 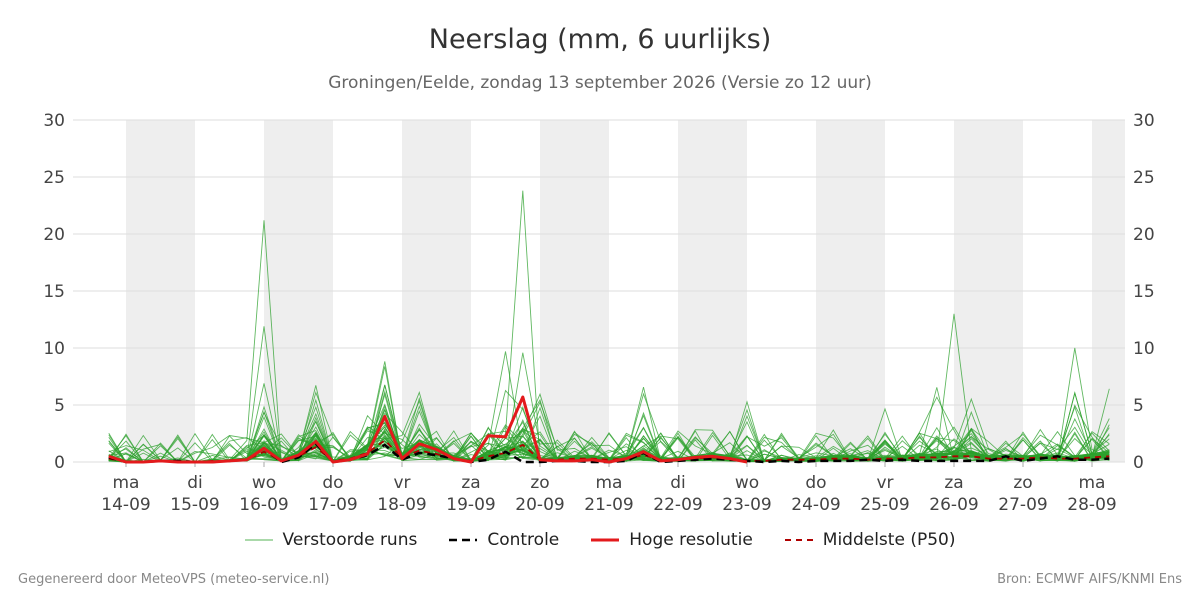 What do you see at coordinates (953, 505) in the screenshot?
I see `x-tick-date: 26-09` at bounding box center [953, 505].